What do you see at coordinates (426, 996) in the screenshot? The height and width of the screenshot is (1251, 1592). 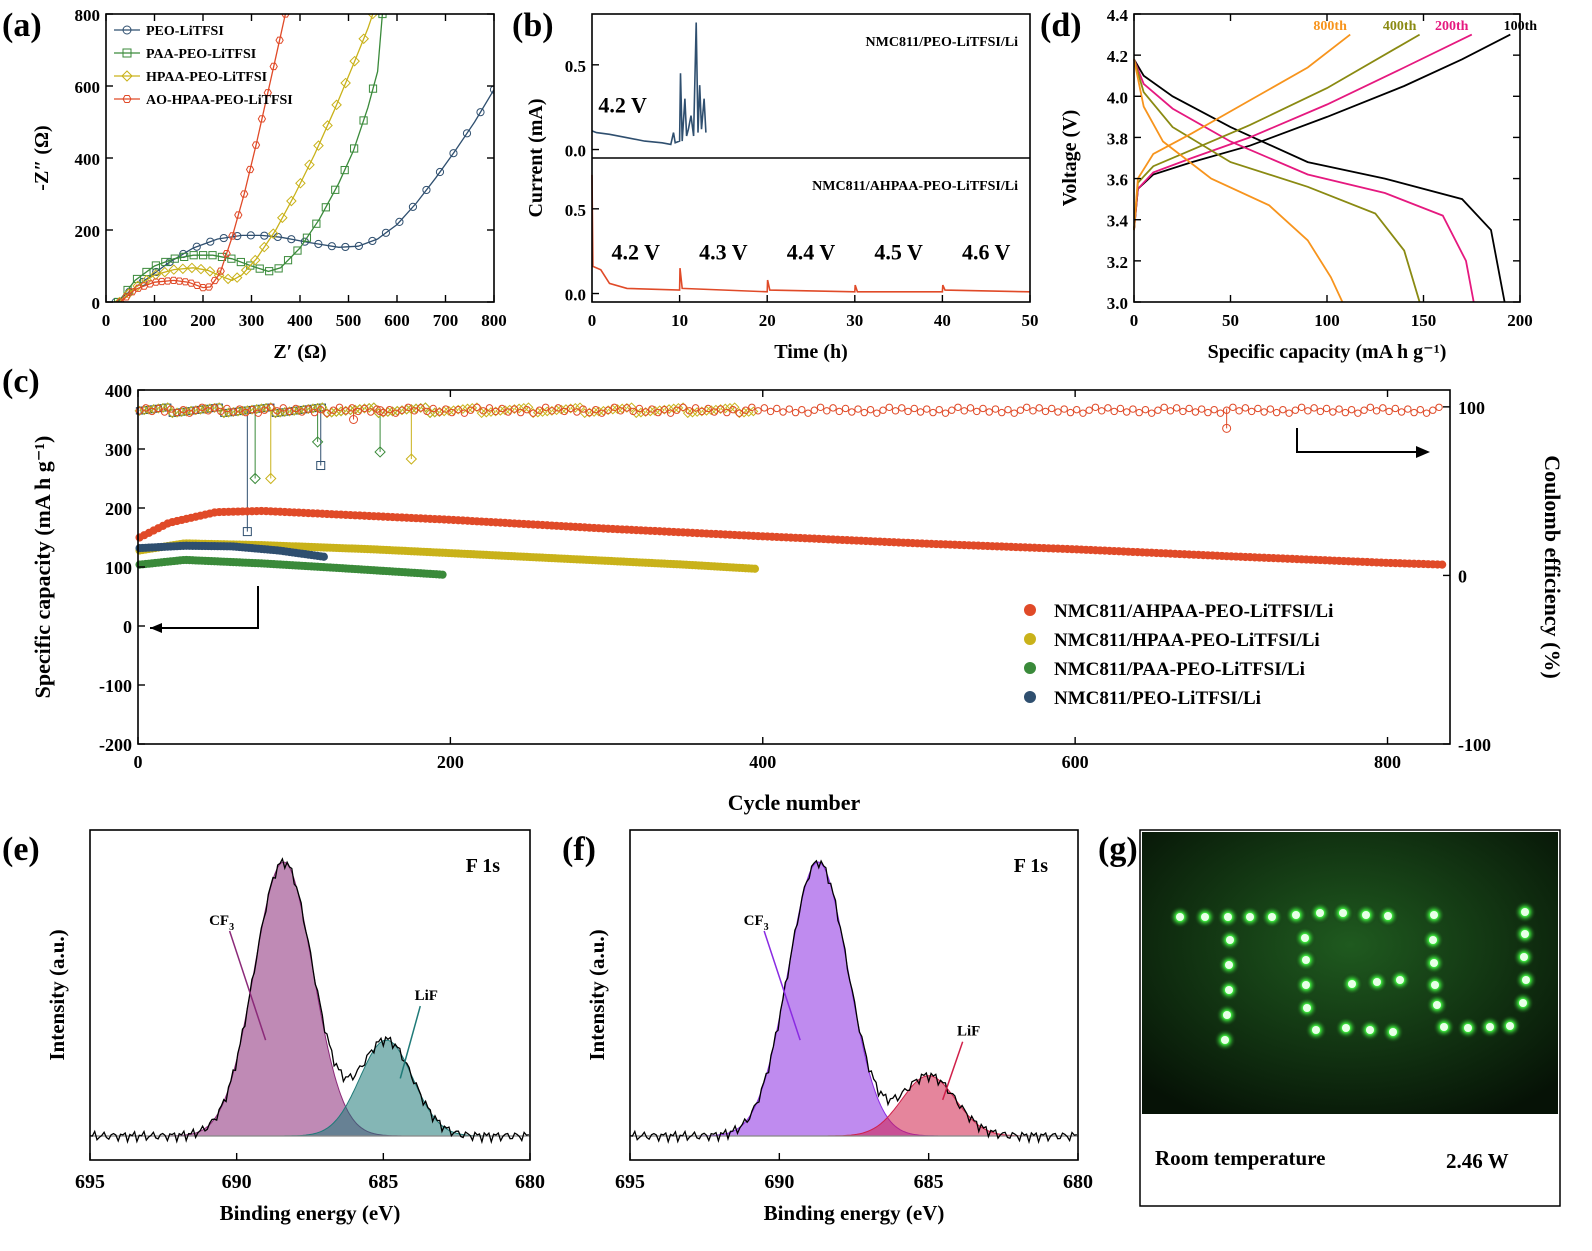 I see `peak-label-lif: LiF` at bounding box center [426, 996].